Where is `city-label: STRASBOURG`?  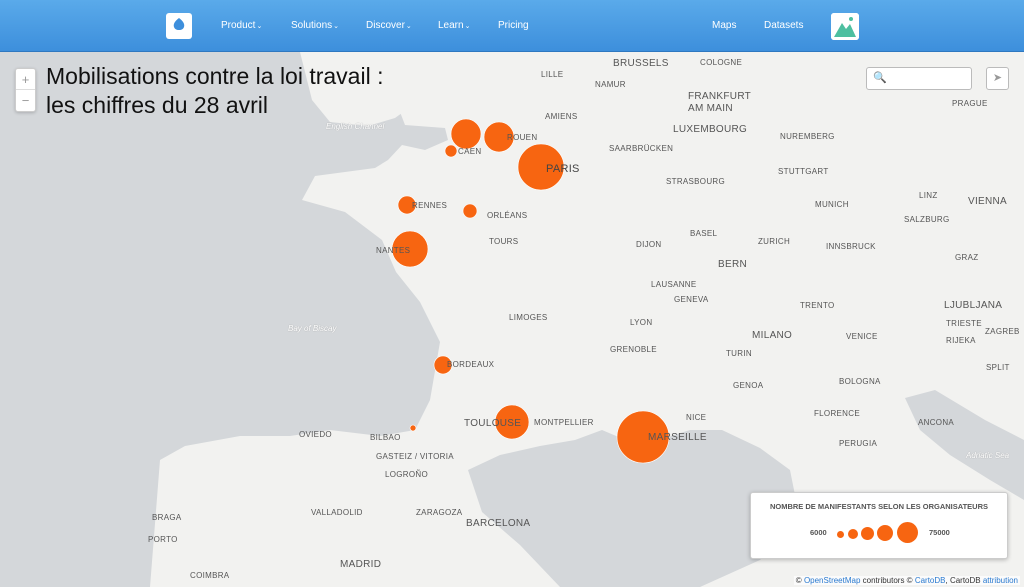
city-label: STRASBOURG is located at coordinates (696, 181).